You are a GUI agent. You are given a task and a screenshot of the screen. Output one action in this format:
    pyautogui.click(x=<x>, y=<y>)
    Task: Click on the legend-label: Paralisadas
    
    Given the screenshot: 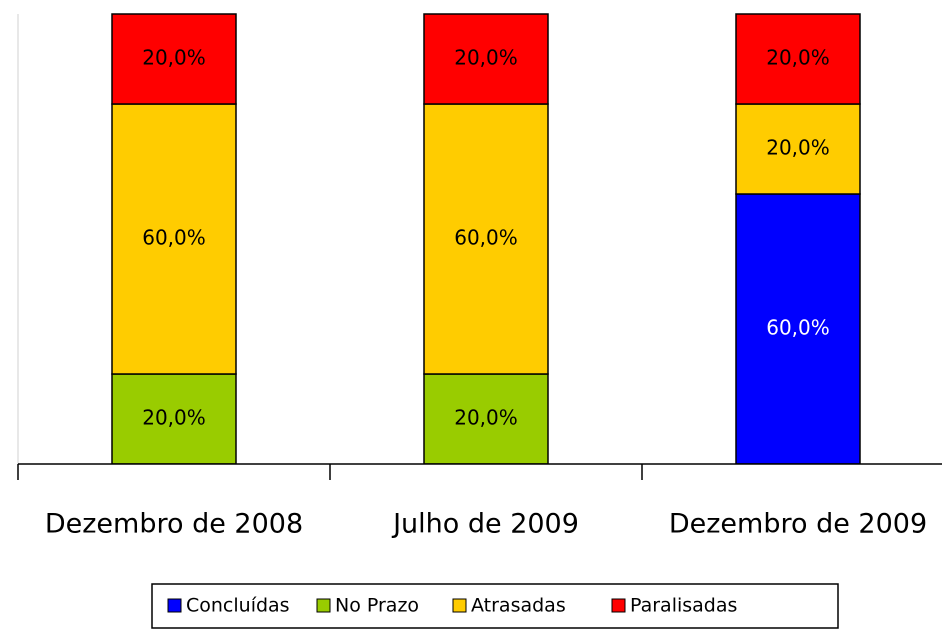 What is the action you would take?
    pyautogui.click(x=683, y=606)
    